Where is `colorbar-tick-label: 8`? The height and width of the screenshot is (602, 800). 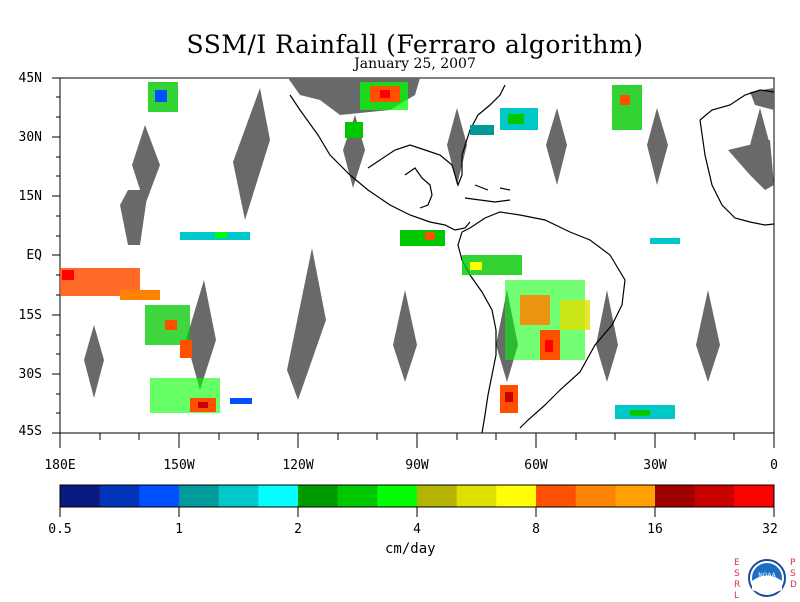
colorbar-tick-label: 8 is located at coordinates (536, 529).